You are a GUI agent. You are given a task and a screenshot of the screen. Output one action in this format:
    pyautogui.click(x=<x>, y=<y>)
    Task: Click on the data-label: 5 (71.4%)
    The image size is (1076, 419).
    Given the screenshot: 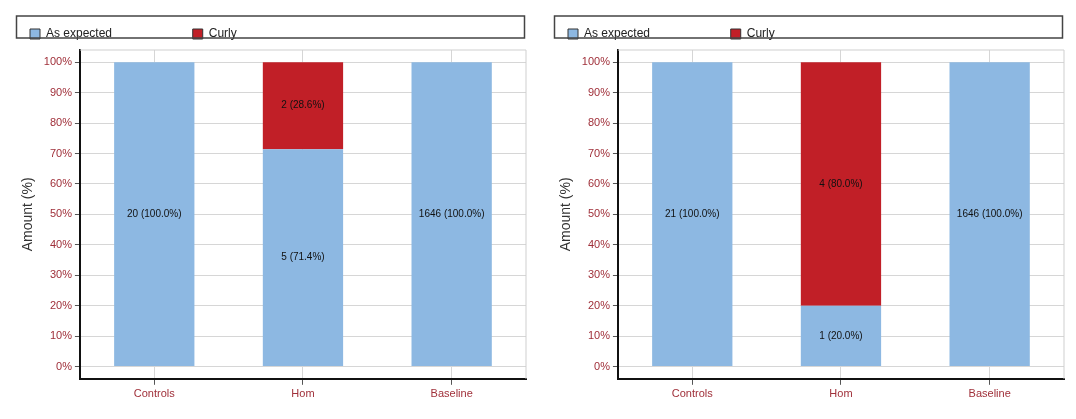 What is the action you would take?
    pyautogui.click(x=303, y=257)
    